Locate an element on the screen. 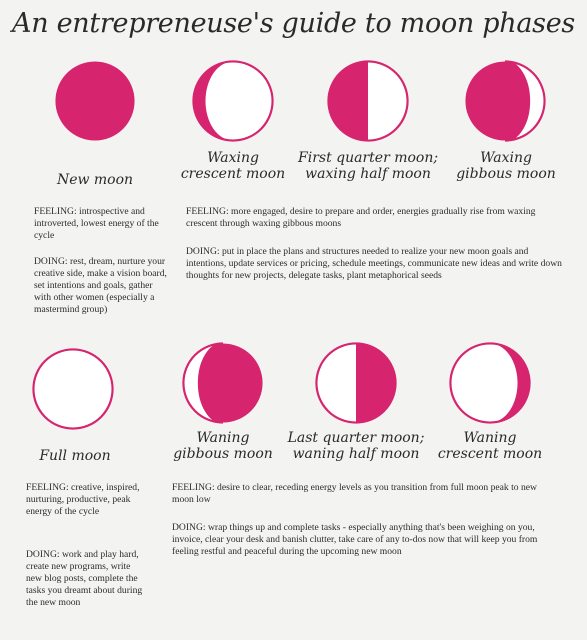 The width and height of the screenshot is (587, 640). waxing-gibbous-label: Waxing gibbous moon is located at coordinates (506, 166).